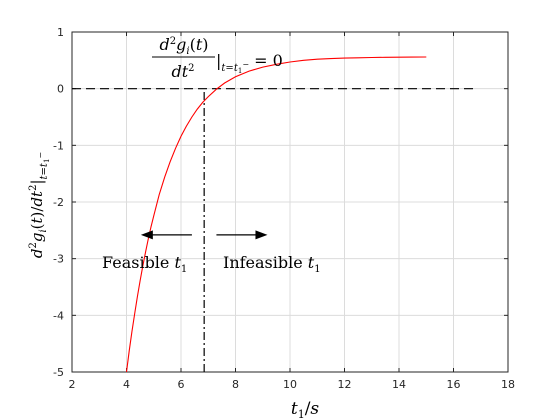 This screenshot has height=420, width=560. Describe the element at coordinates (305, 409) in the screenshot. I see `x-axis-label: t1/s` at that location.